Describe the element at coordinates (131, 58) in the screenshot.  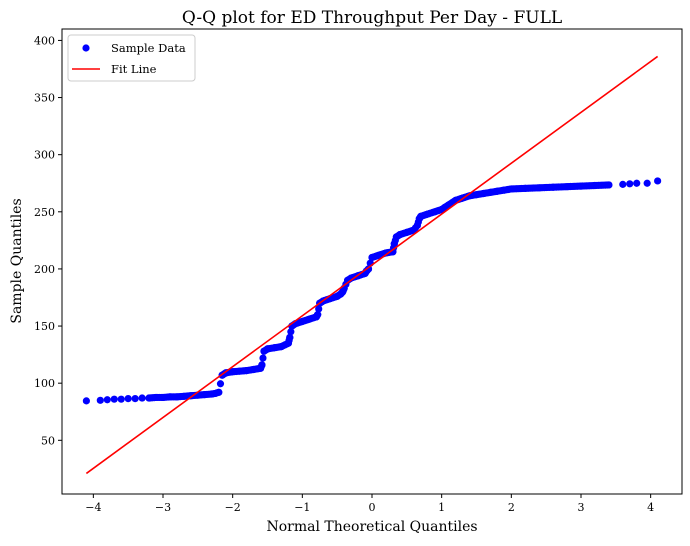
I see `legend: Sample Data Fit Line` at that location.